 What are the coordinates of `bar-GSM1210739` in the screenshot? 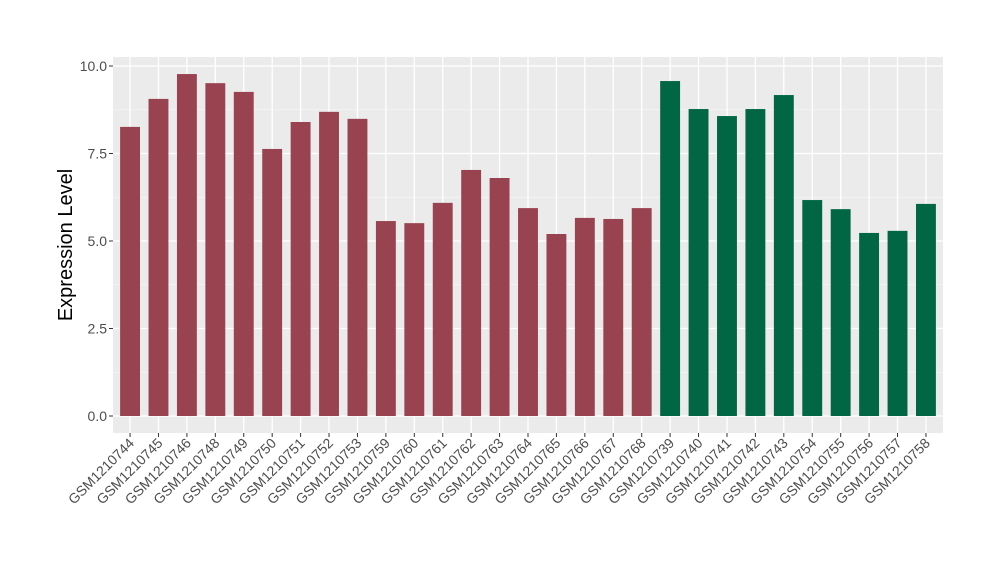 It's located at (670, 249).